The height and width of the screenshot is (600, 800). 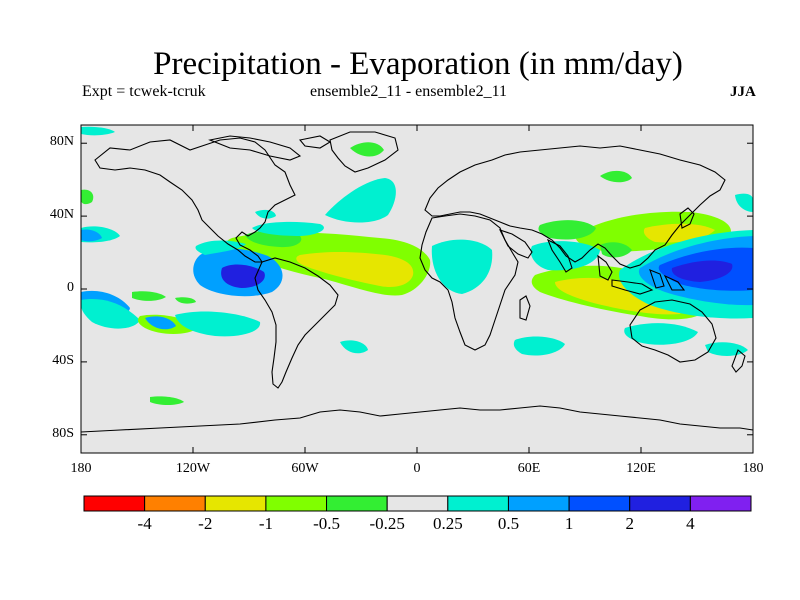 What do you see at coordinates (575, 207) in the screenshot?
I see `coast-eurasia` at bounding box center [575, 207].